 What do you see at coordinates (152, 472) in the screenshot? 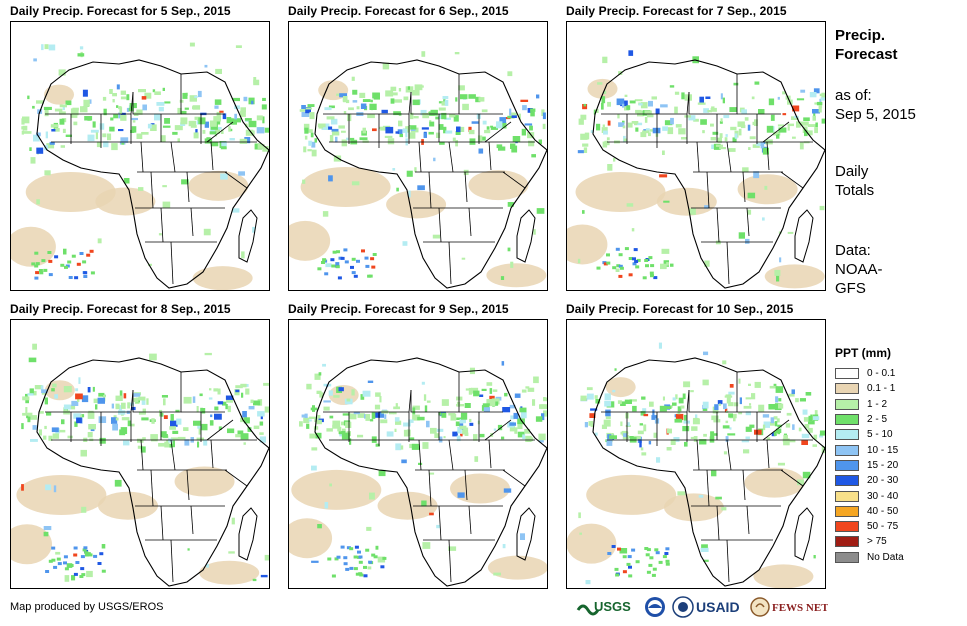
I see `africa-coastline` at bounding box center [152, 472].